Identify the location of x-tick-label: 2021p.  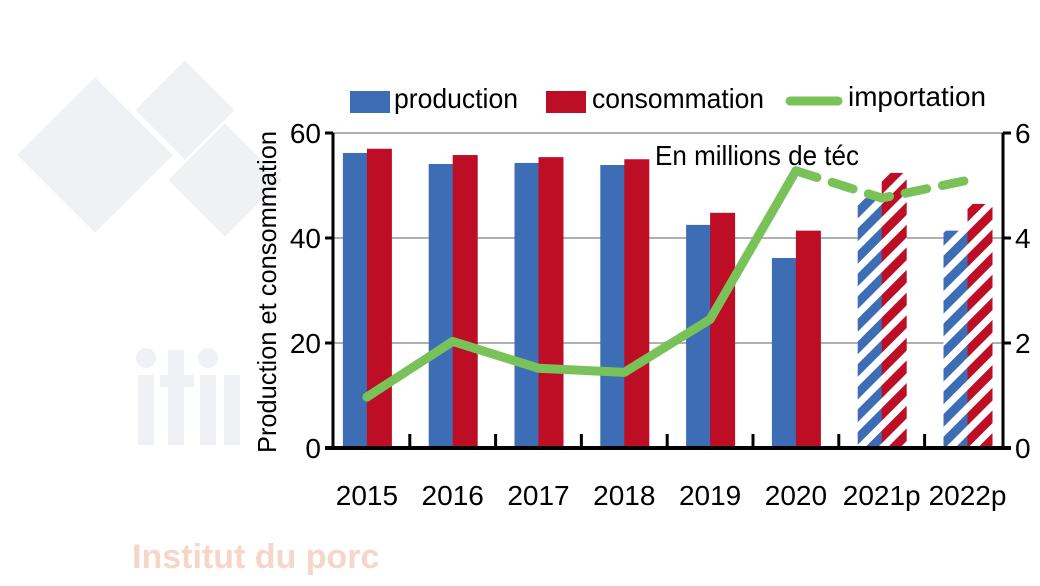
(882, 495).